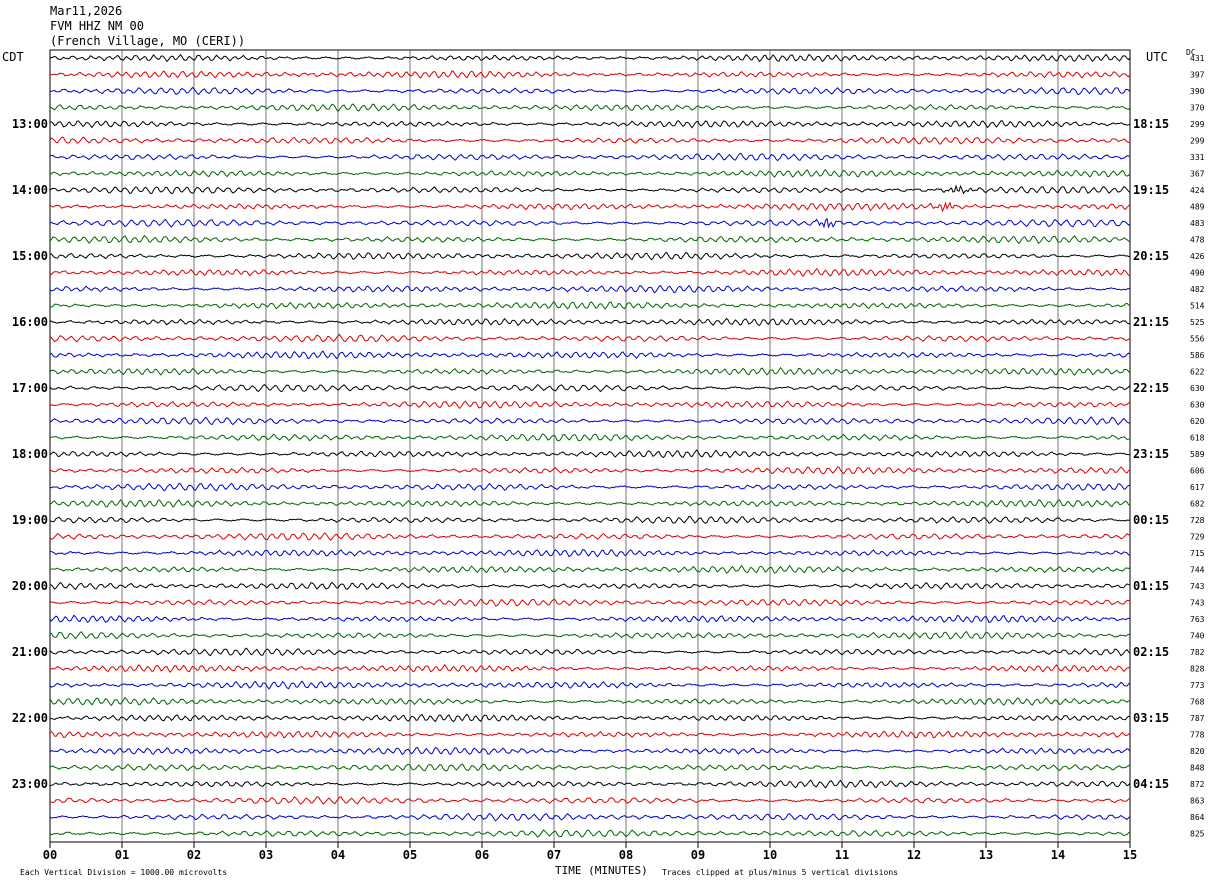  Describe the element at coordinates (30, 190) in the screenshot. I see `left-time-label: 14:00` at that location.